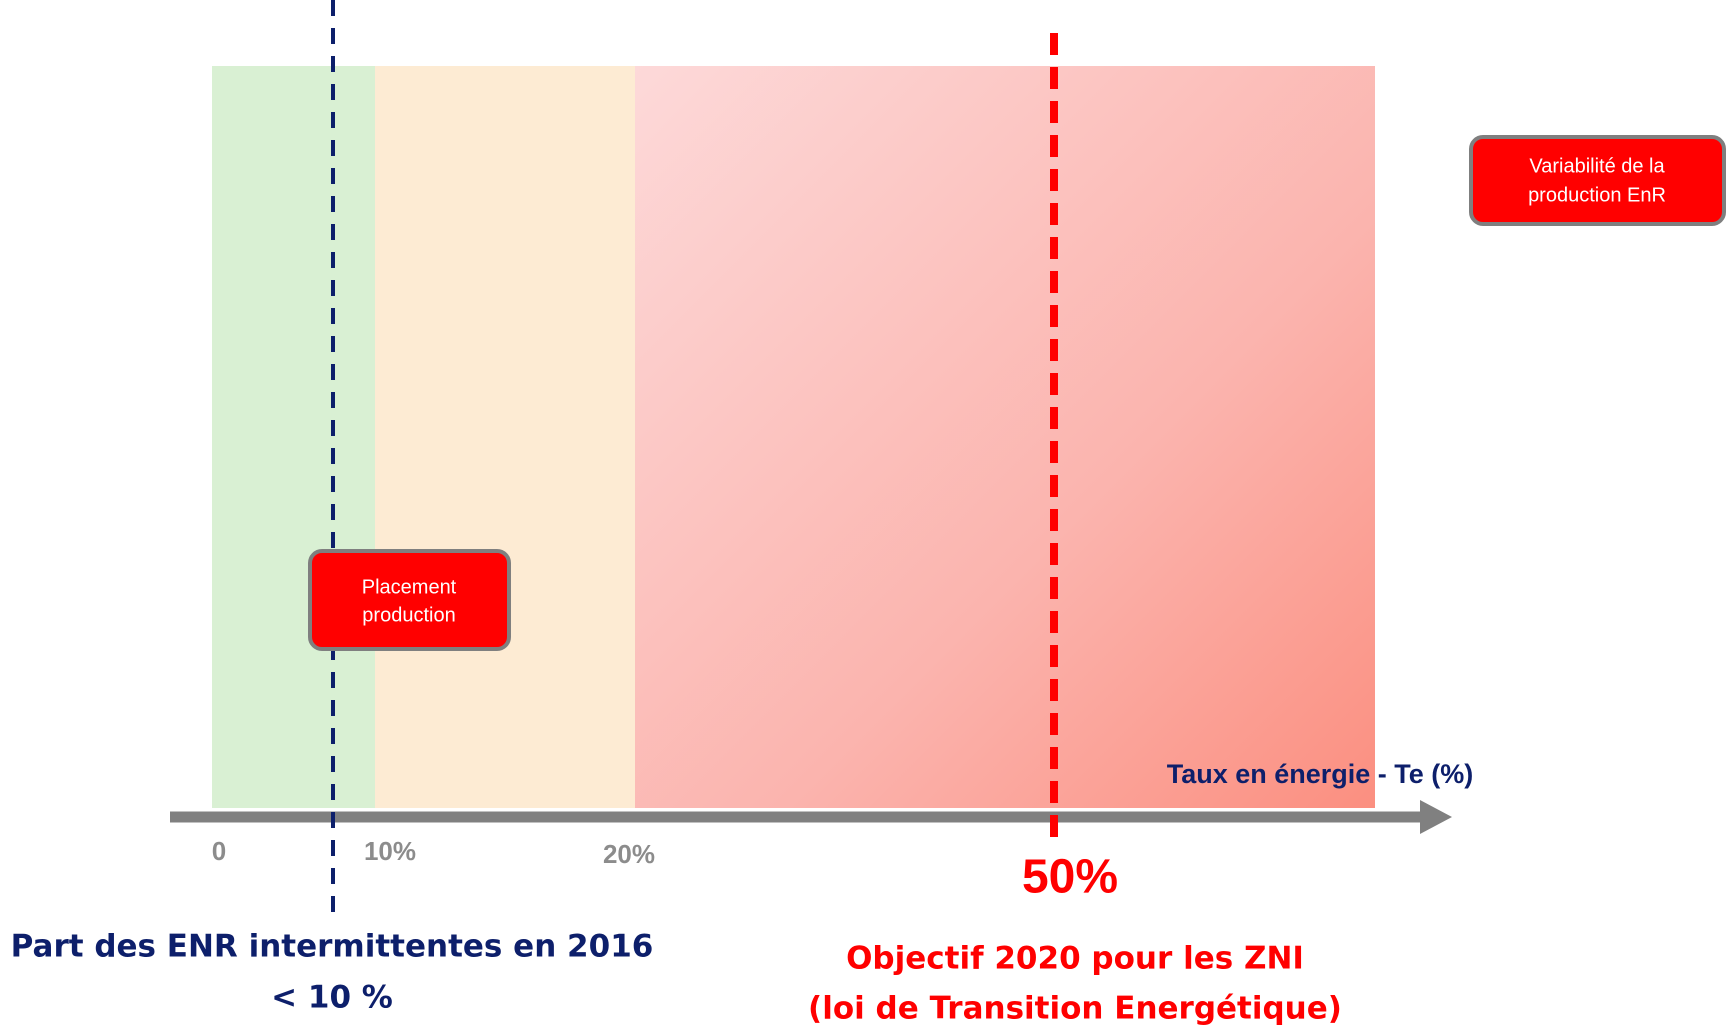 The width and height of the screenshot is (1726, 1034). I want to click on tick-label-target: 50%, so click(1070, 877).